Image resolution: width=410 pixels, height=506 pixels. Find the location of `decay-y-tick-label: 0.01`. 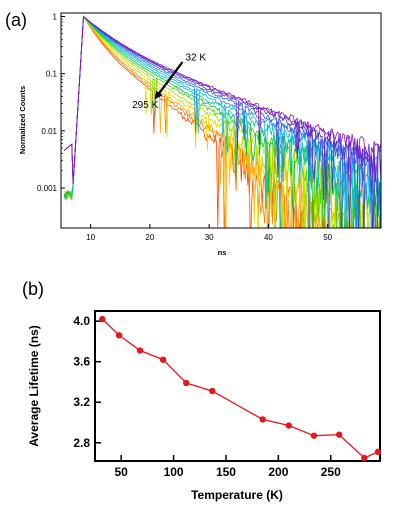

decay-y-tick-label: 0.01 is located at coordinates (49, 131).